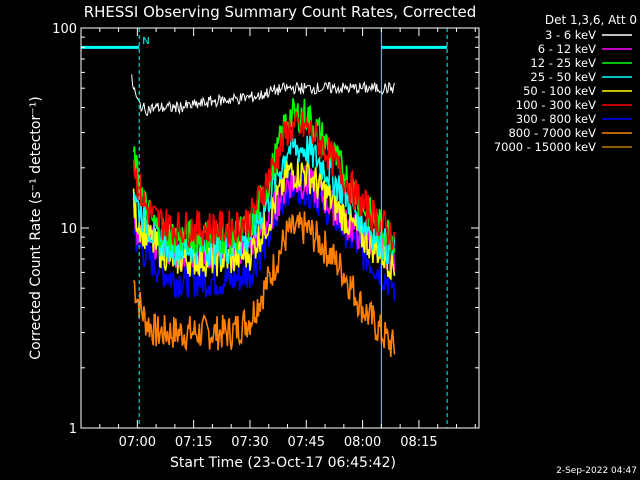  I want to click on series-line-800to7000keV, so click(264, 284).